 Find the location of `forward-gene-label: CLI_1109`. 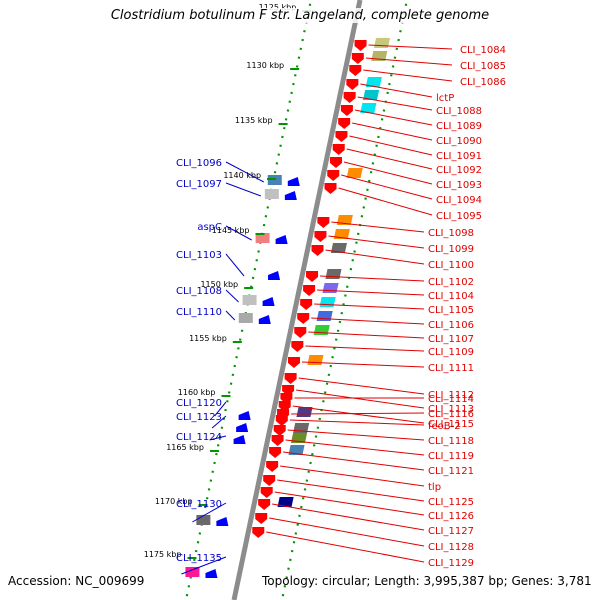

forward-gene-label: CLI_1109 is located at coordinates (451, 352).